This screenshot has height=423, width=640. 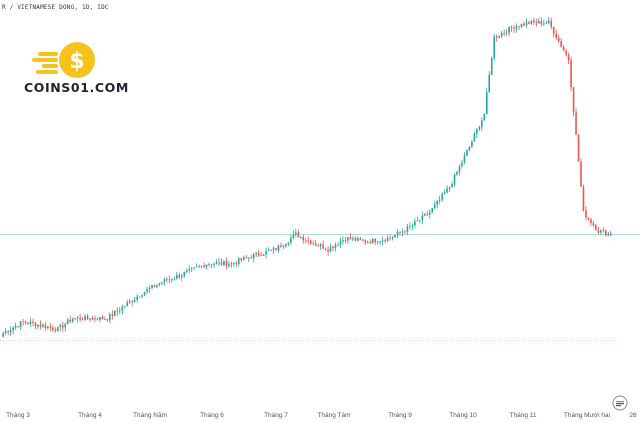 What do you see at coordinates (523, 415) in the screenshot?
I see `x-tick-label: Tháng 11` at bounding box center [523, 415].